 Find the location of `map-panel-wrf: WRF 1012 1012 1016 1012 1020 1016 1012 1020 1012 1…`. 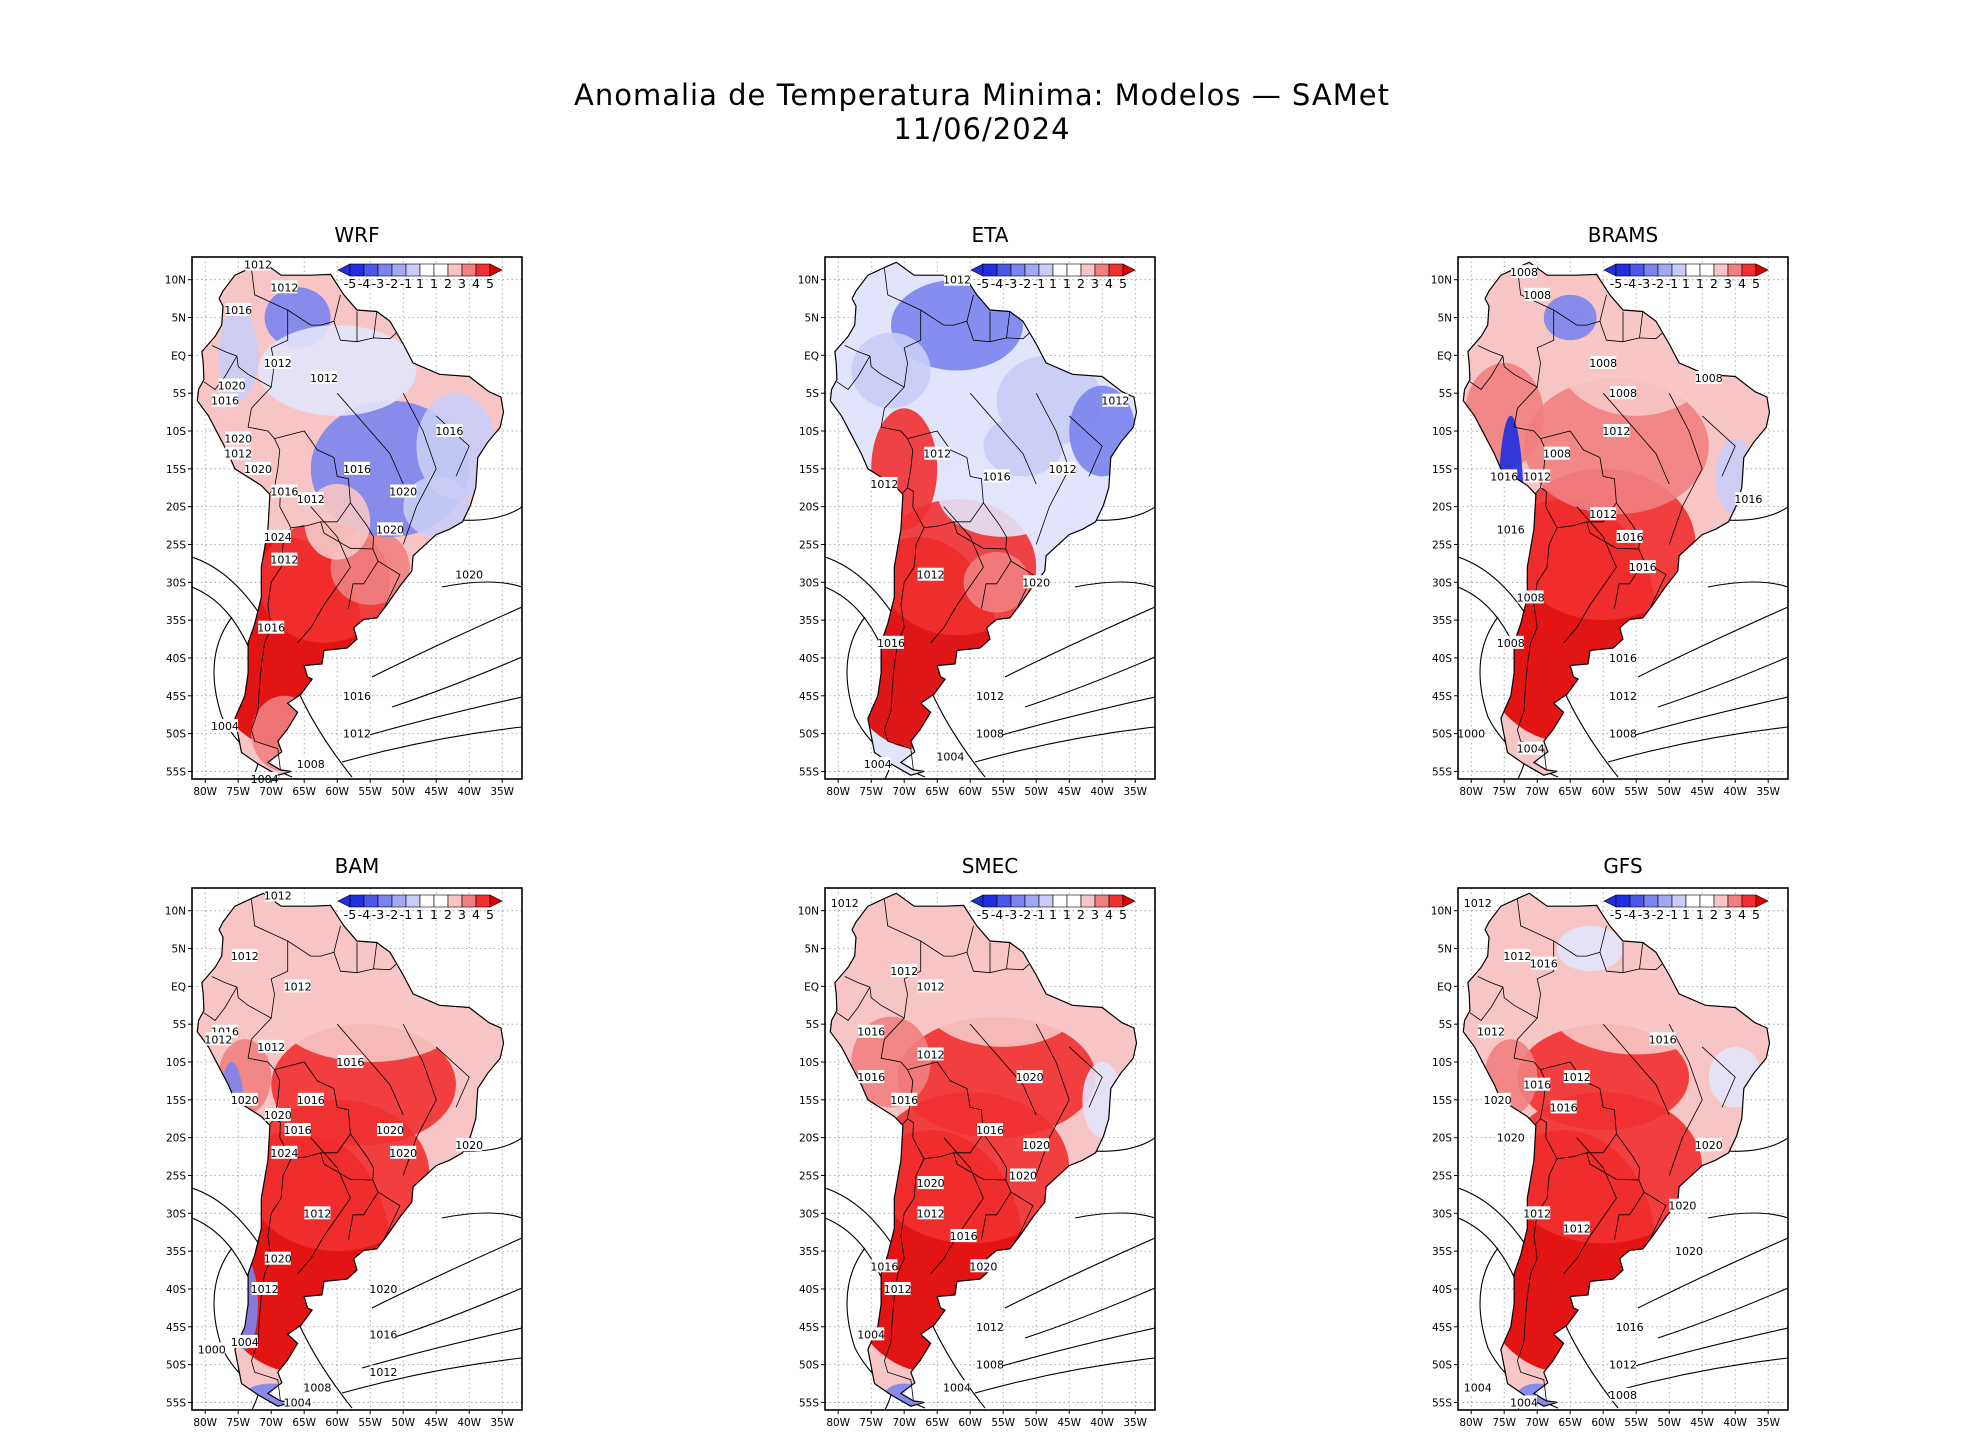

map-panel-wrf: WRF 1012 1012 1016 1012 1020 1016 1012 1020 1012 1… is located at coordinates (362, 517).